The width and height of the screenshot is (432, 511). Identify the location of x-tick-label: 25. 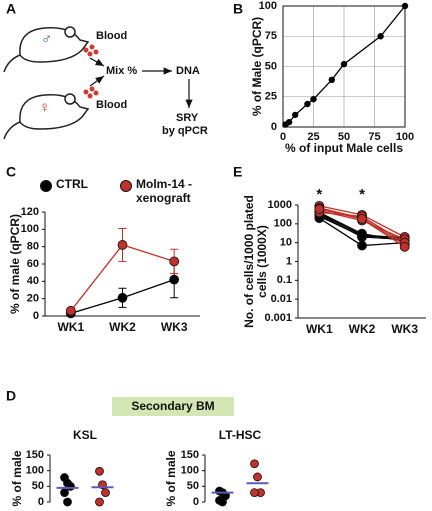
(313, 137).